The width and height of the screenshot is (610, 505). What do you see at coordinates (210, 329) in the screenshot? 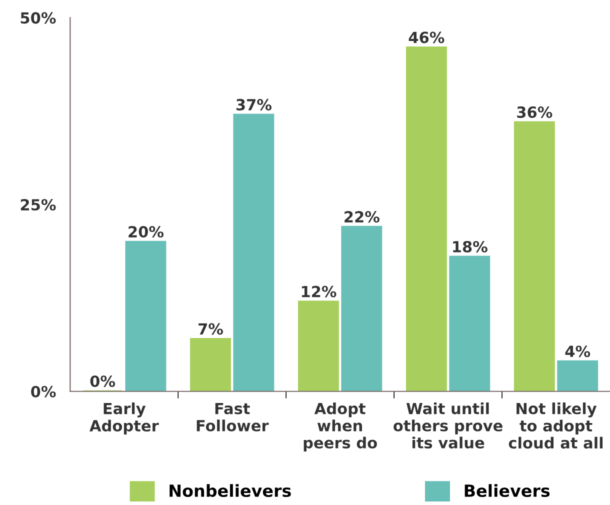
I see `data-label: 7%` at bounding box center [210, 329].